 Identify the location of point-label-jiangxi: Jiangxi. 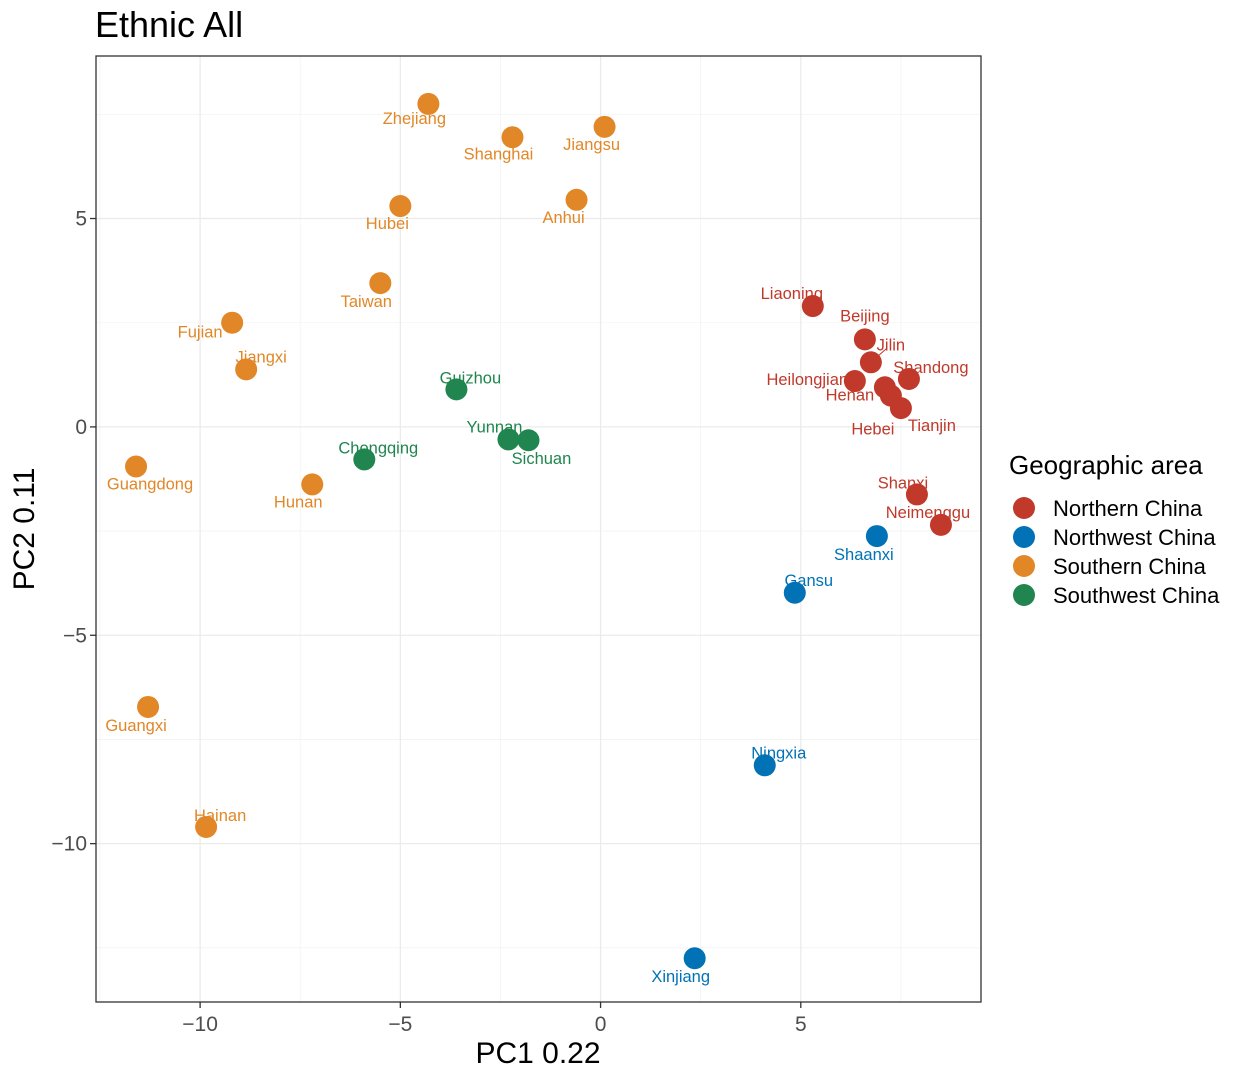
(260, 357).